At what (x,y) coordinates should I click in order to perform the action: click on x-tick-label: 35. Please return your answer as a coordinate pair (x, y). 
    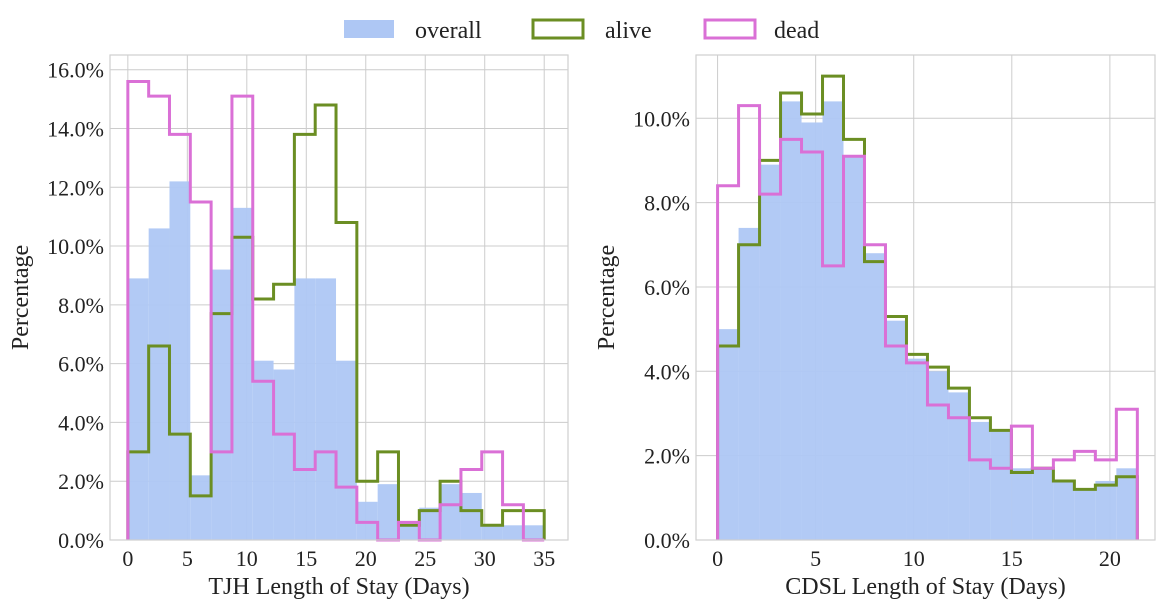
    Looking at the image, I should click on (544, 558).